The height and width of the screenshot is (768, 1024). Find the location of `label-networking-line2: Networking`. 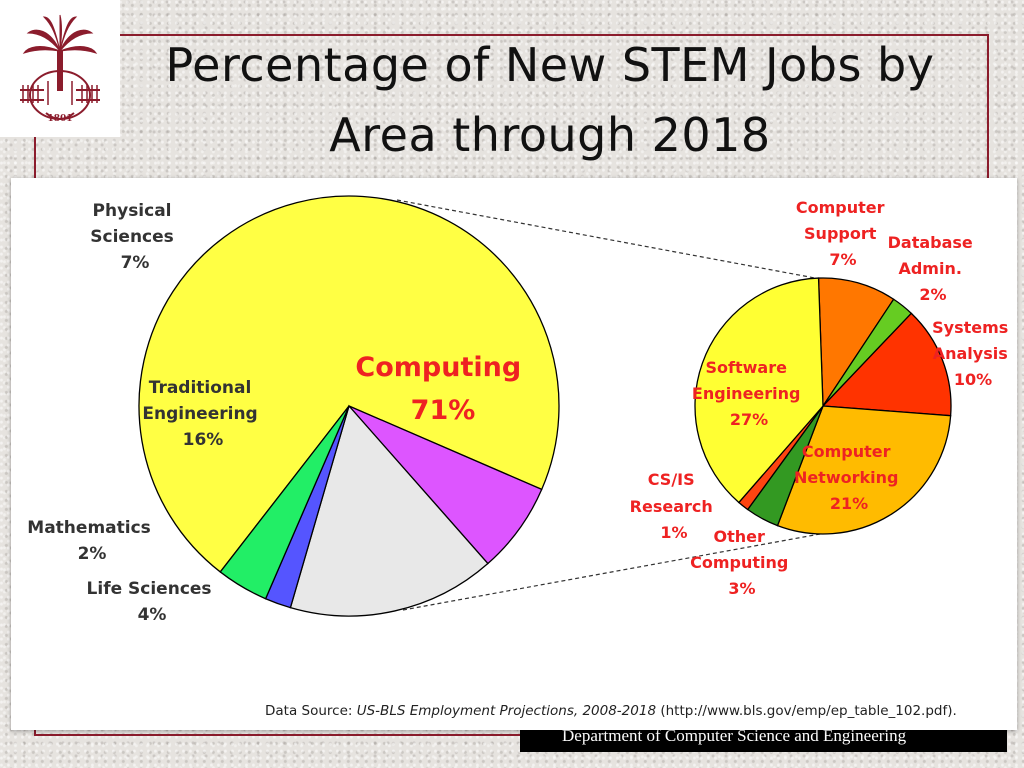

label-networking-line2: Networking is located at coordinates (846, 477).